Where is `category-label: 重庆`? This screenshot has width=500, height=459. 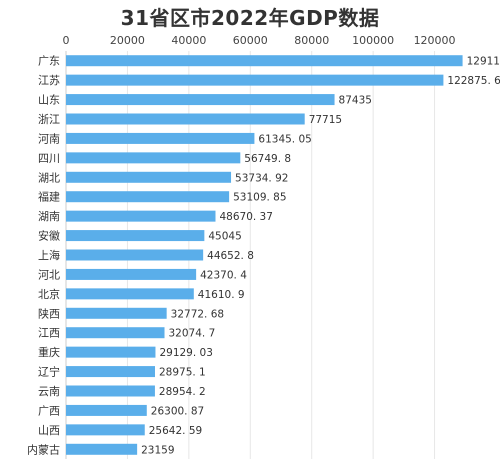 category-label: 重庆 is located at coordinates (49, 352).